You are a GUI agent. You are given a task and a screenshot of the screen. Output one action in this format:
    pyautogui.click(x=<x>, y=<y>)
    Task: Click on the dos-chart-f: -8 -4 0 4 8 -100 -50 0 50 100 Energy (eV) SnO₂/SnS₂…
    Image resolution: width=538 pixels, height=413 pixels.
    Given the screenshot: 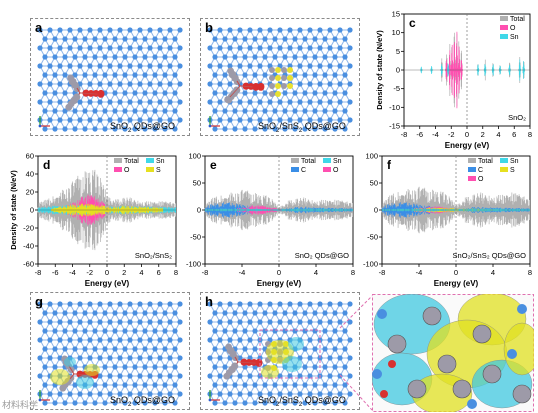 What is the action you would take?
    pyautogui.click(x=447, y=220)
    